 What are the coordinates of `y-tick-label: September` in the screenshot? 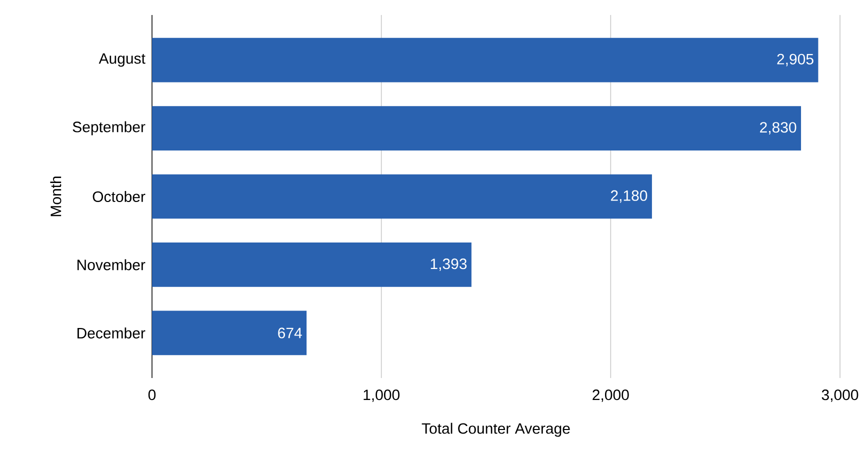 It's located at (109, 128).